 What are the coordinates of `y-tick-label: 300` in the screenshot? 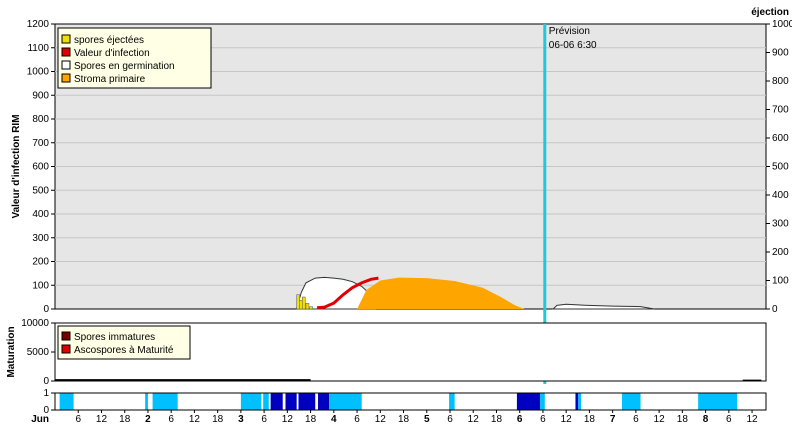 It's located at (40, 238).